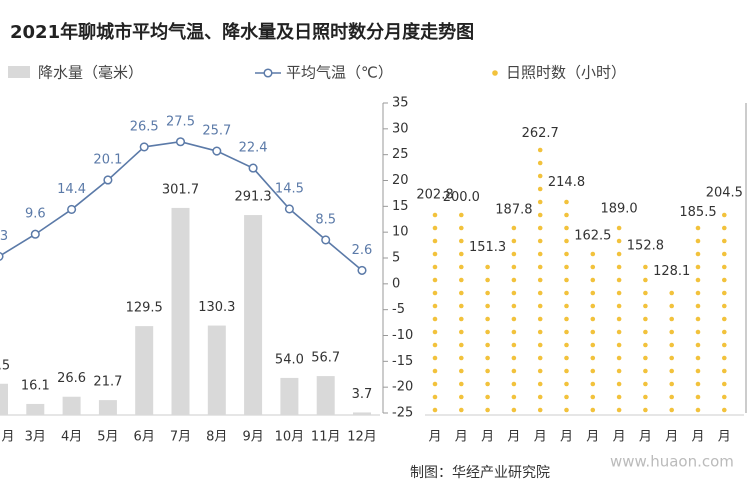 This screenshot has width=750, height=500. Describe the element at coordinates (242, 32) in the screenshot. I see `chart-title: 2021年聊城市平均气温、降水量及日照时数分月度走势图` at that location.